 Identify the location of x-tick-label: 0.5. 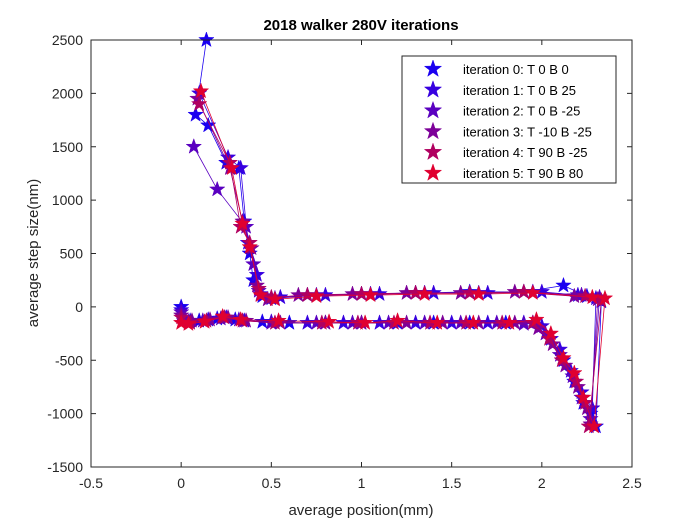
(272, 483).